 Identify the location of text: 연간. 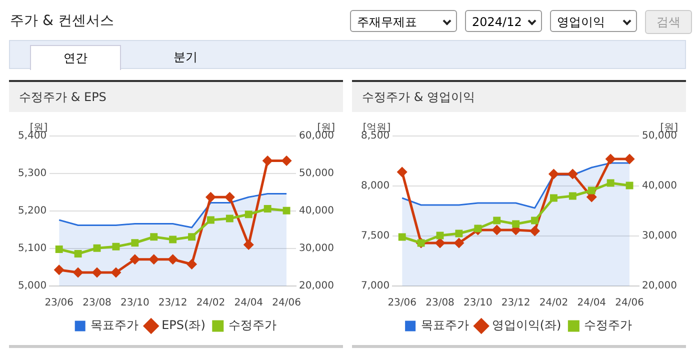
(75, 57).